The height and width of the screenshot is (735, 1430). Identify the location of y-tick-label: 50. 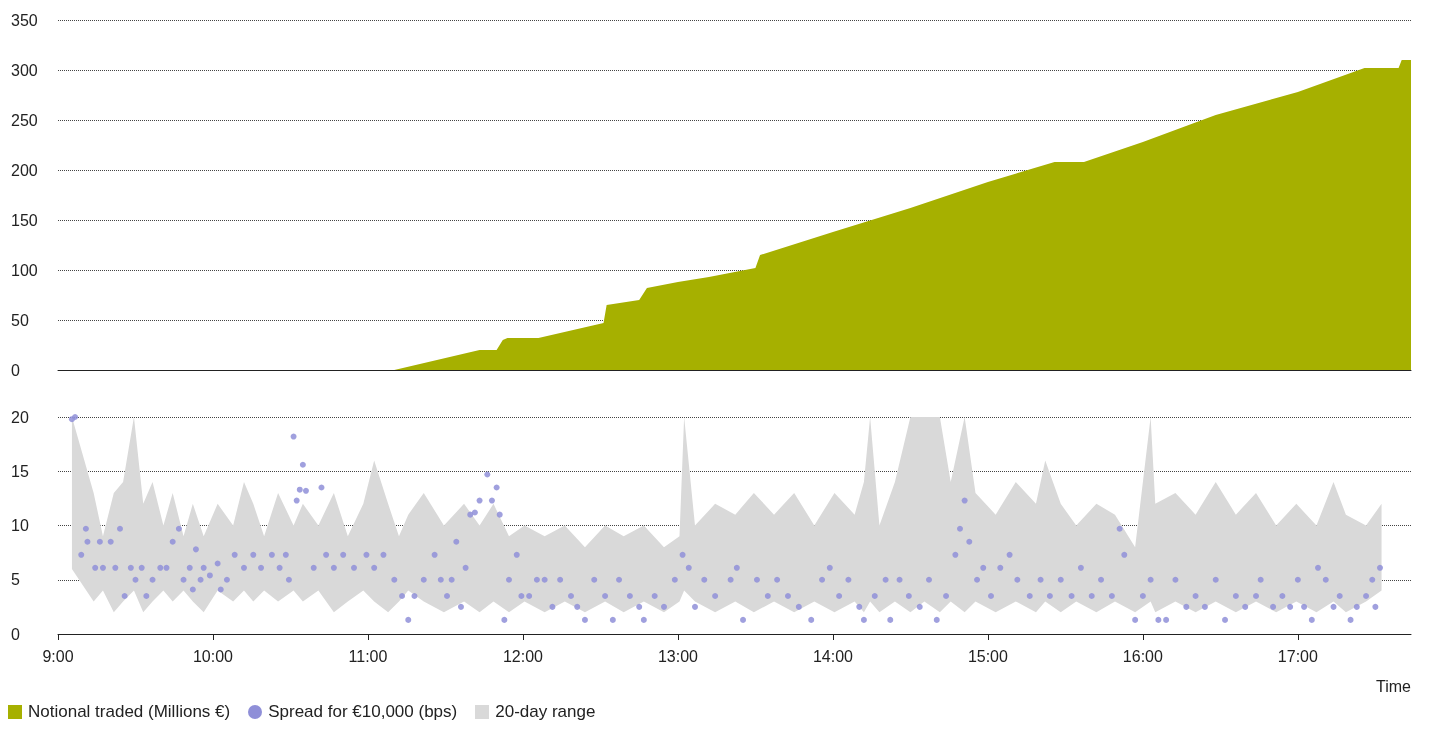
(20, 320).